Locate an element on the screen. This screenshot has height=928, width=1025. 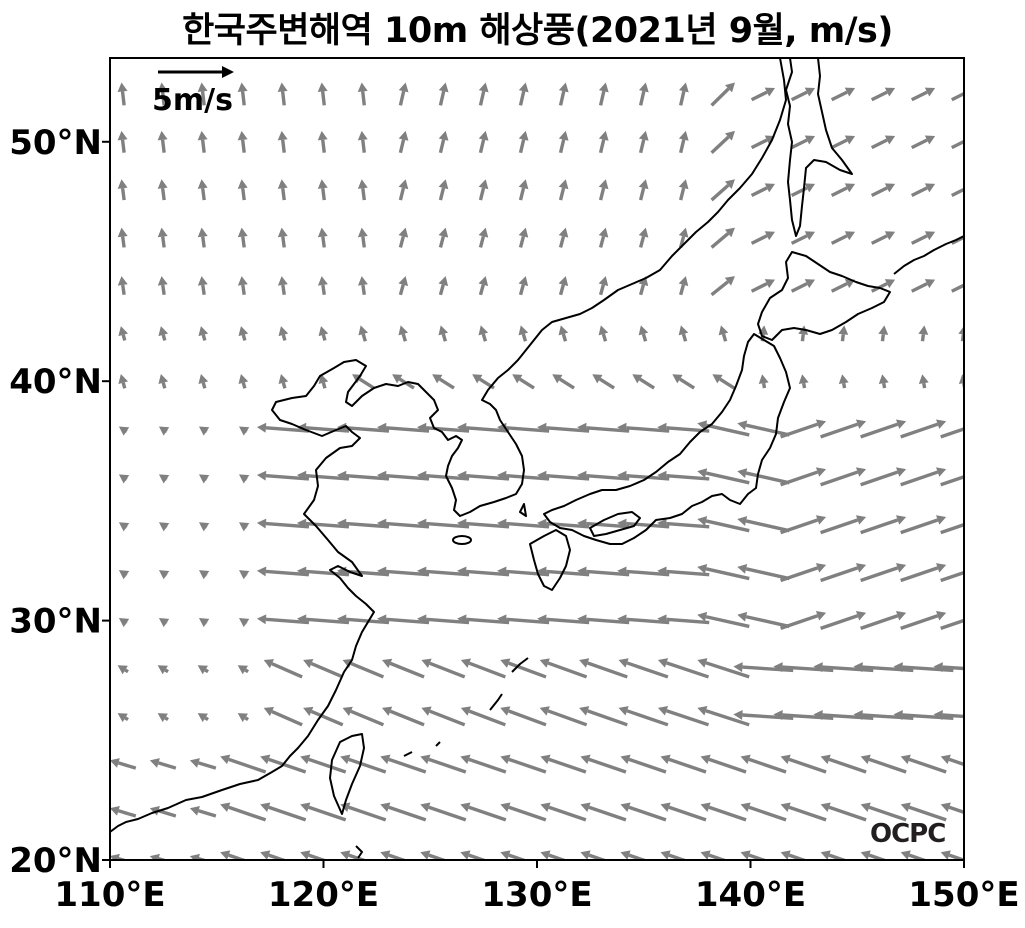
x-tick-label: 150°E is located at coordinates (963, 895).